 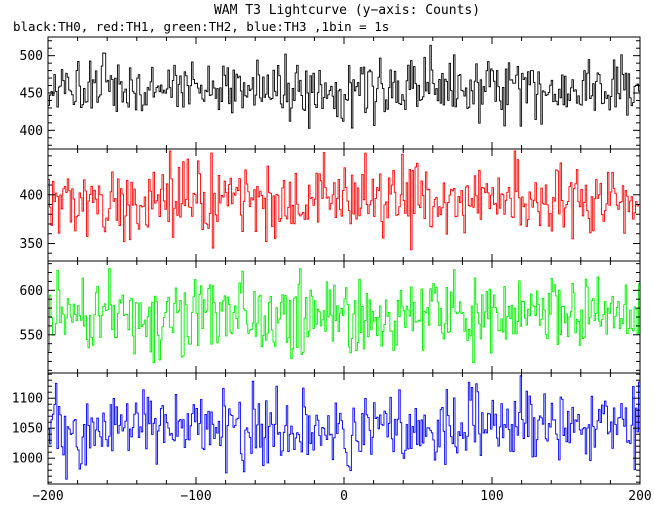 I want to click on y-tick-label: 550, so click(x=31, y=335).